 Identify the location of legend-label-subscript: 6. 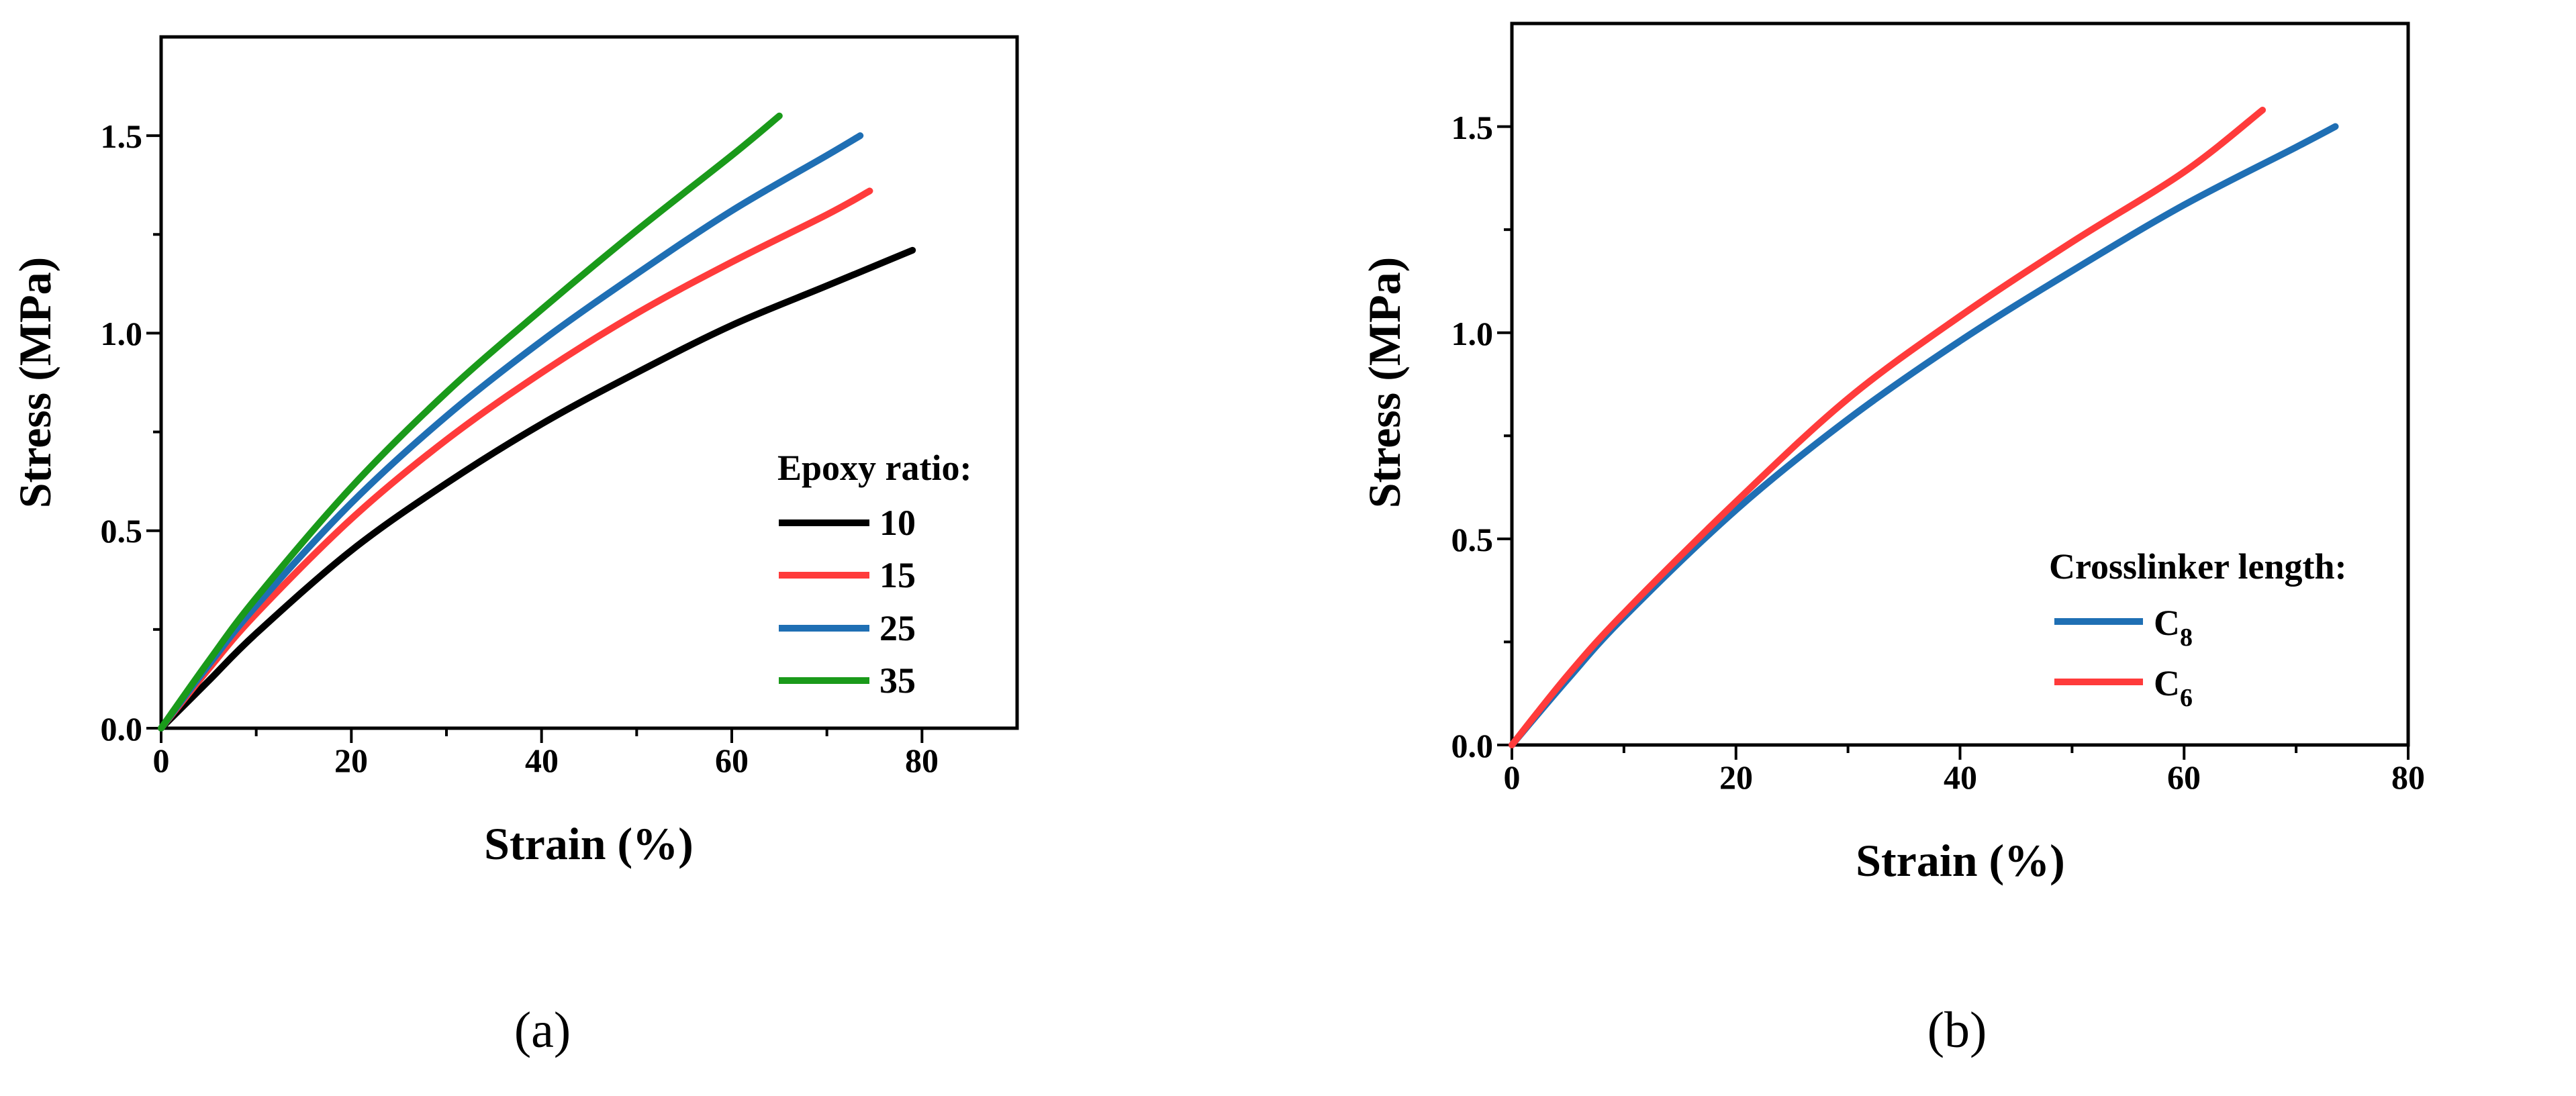
(2186, 698).